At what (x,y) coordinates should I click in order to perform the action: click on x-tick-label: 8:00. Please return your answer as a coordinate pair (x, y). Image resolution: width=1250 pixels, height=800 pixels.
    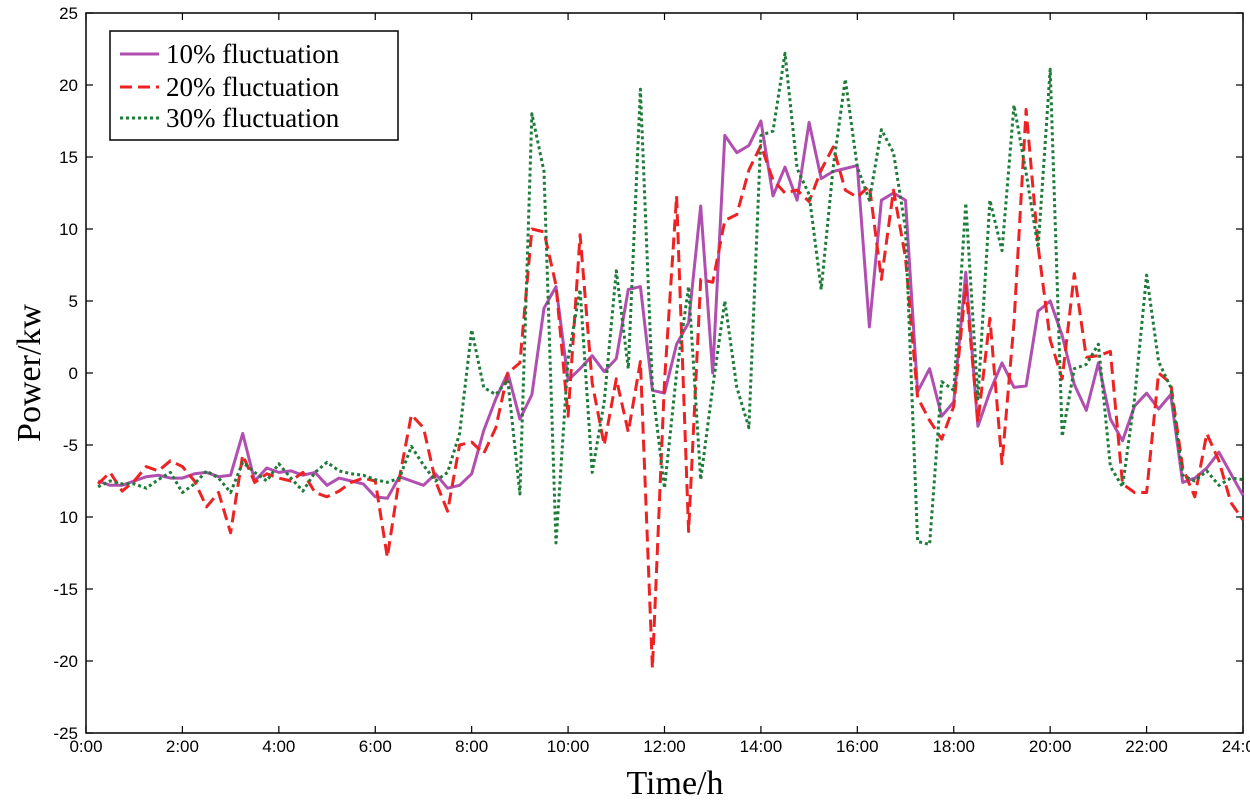
    Looking at the image, I should click on (471, 746).